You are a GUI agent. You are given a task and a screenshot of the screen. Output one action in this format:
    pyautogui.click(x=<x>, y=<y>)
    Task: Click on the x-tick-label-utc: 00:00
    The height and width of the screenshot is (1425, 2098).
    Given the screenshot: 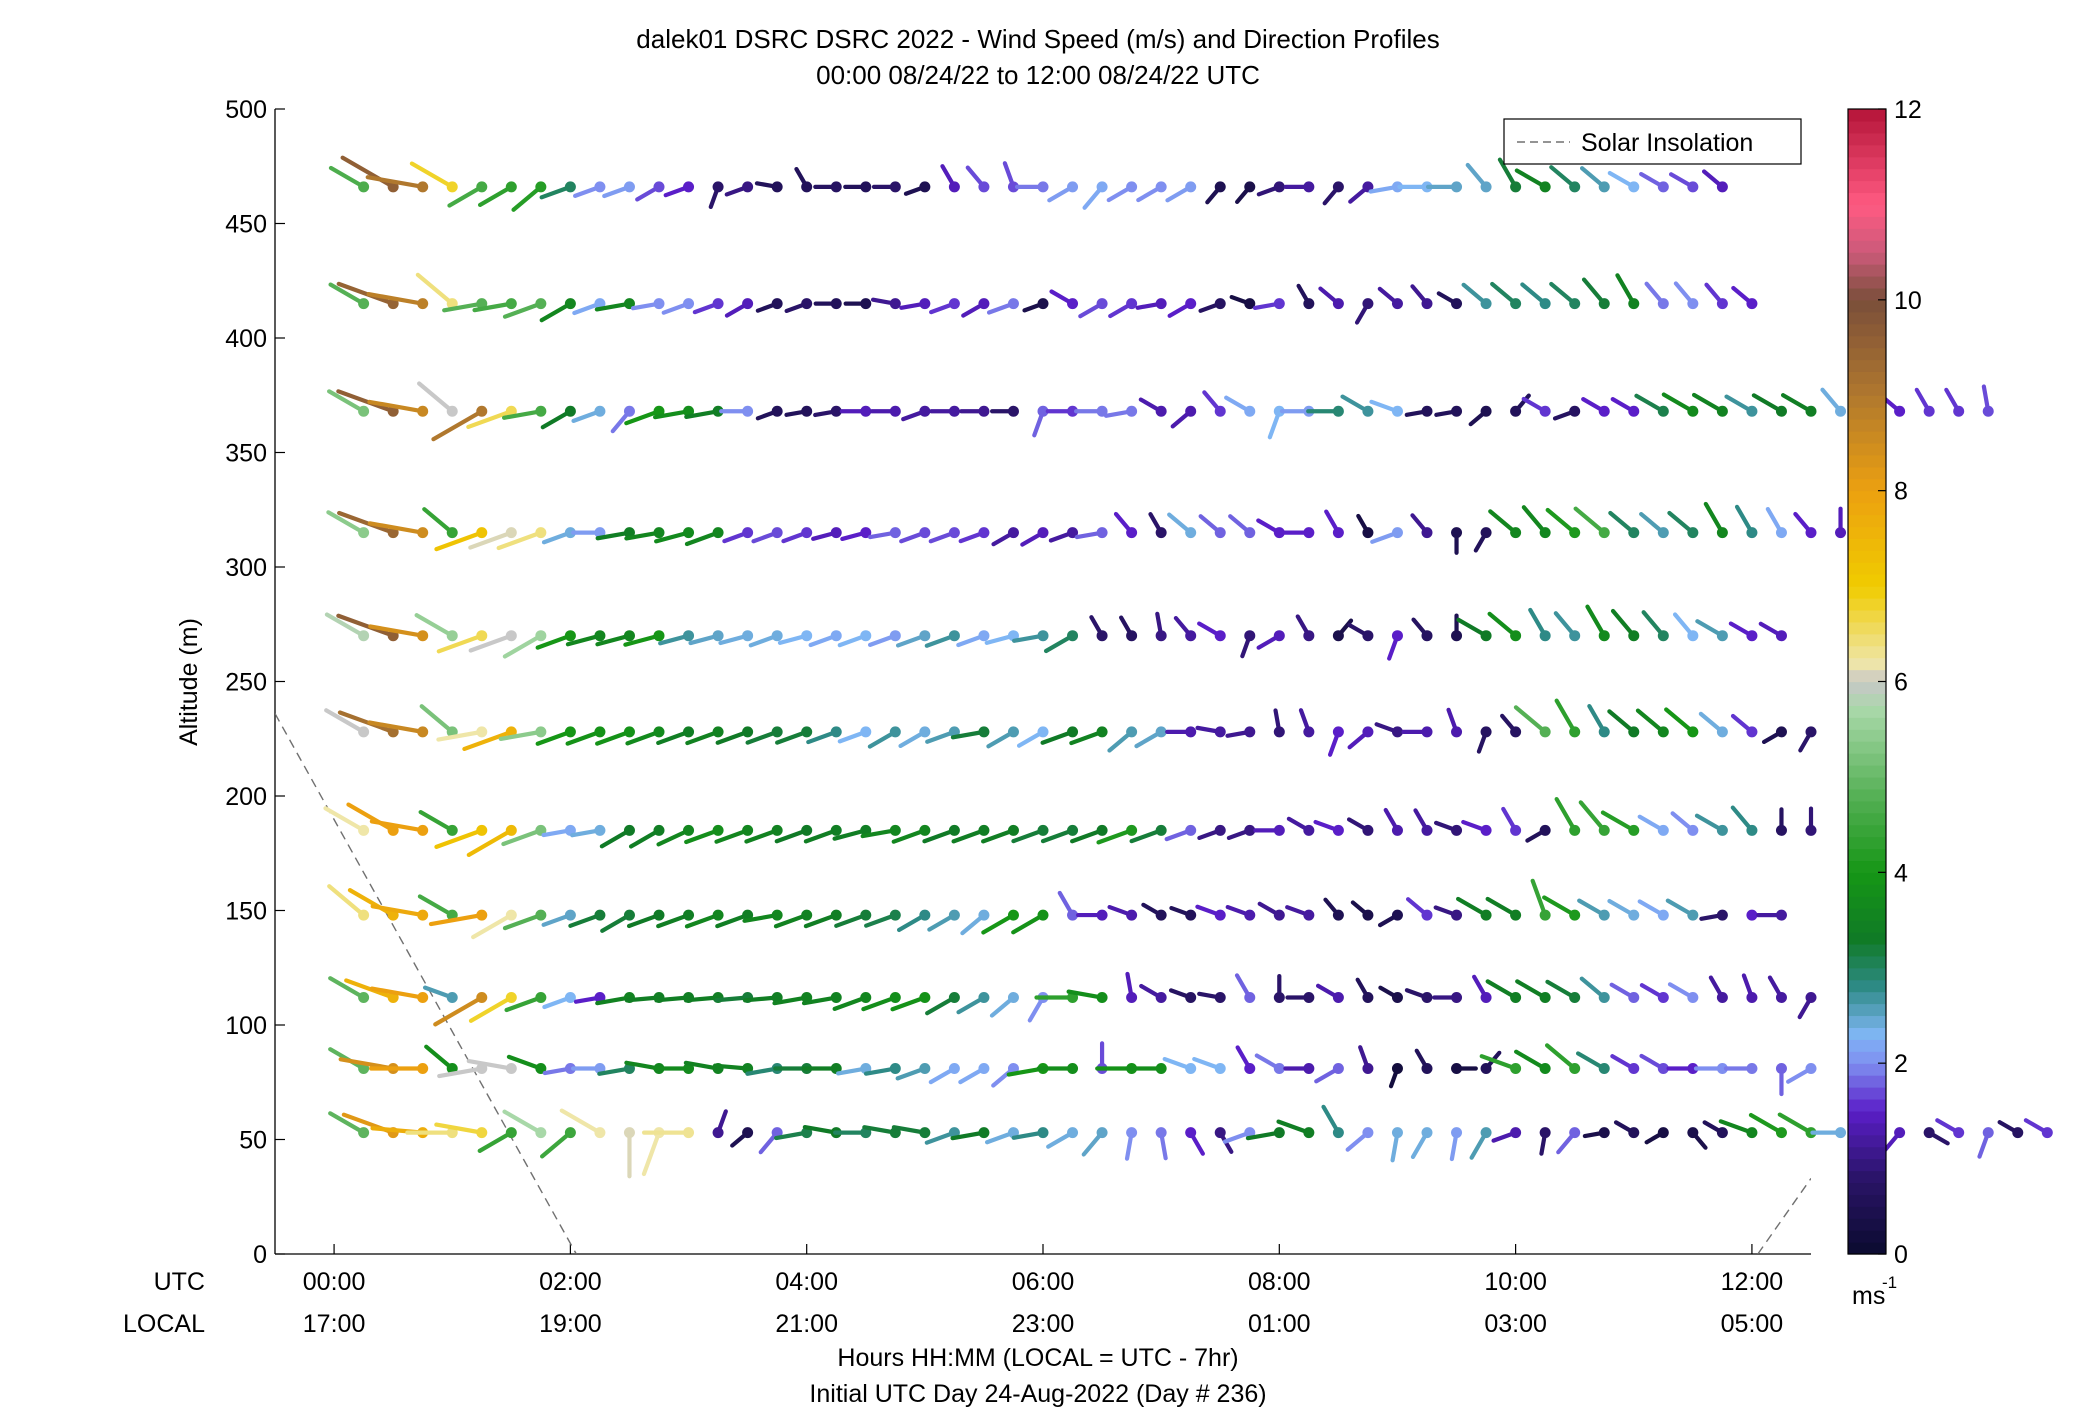 What is the action you would take?
    pyautogui.click(x=334, y=1282)
    